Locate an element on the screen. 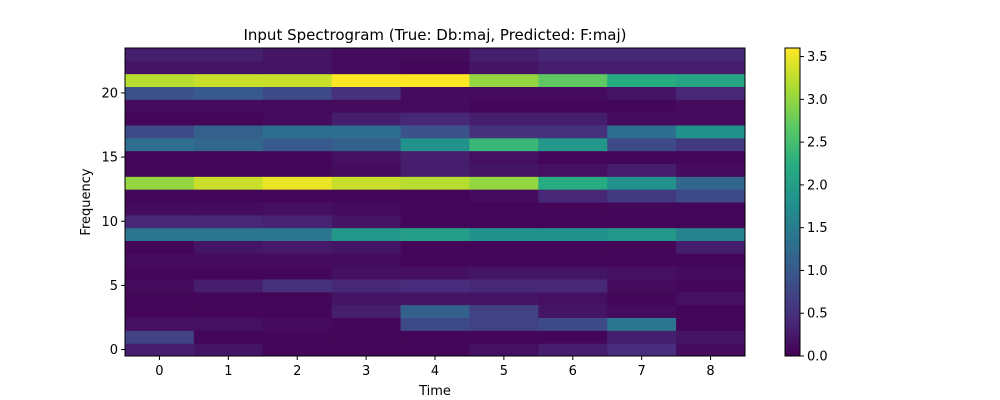 The height and width of the screenshot is (400, 1000). y-tick-label: 15 is located at coordinates (109, 158).